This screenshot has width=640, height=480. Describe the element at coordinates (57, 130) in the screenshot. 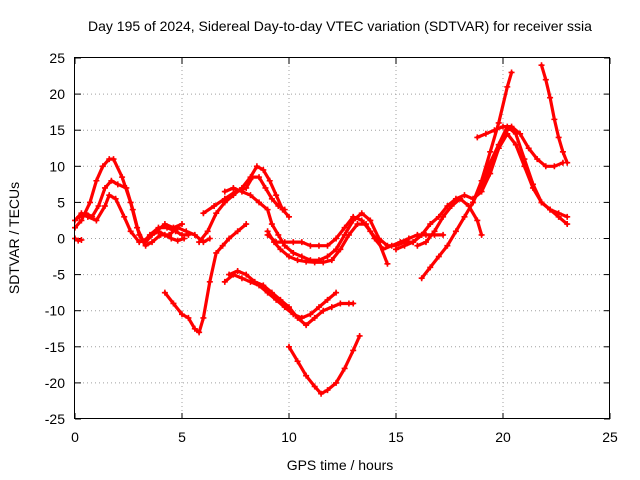

I see `y-tick-label: 15` at that location.